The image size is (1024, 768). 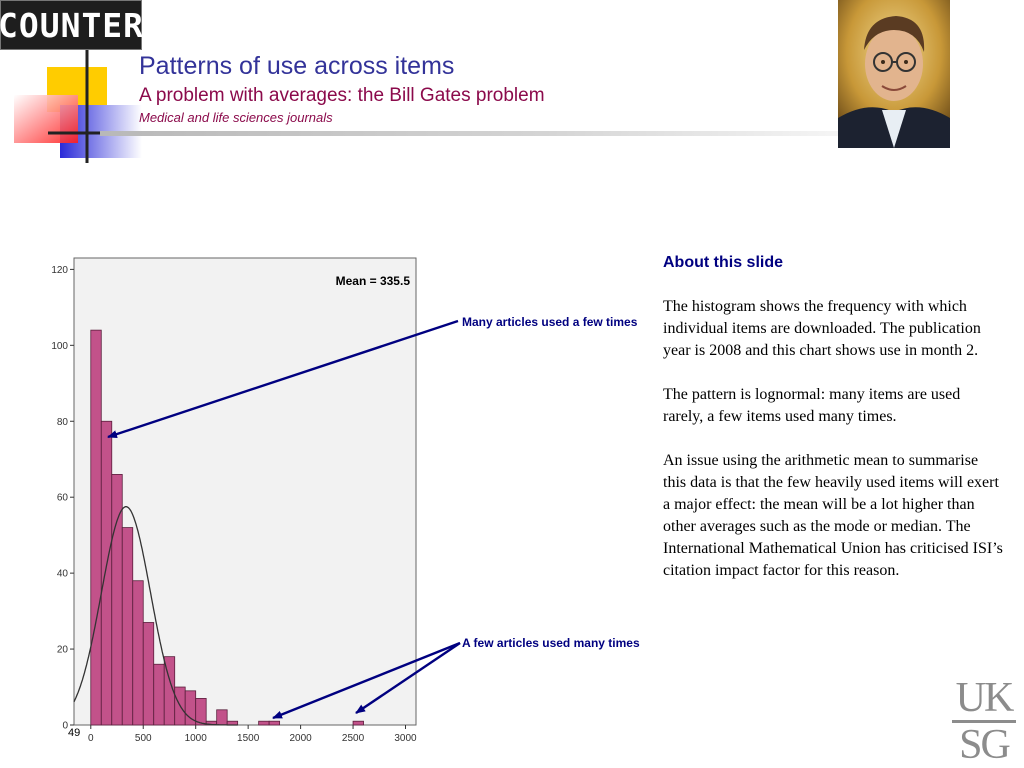 What do you see at coordinates (63, 650) in the screenshot?
I see `y-tick-label: 20` at bounding box center [63, 650].